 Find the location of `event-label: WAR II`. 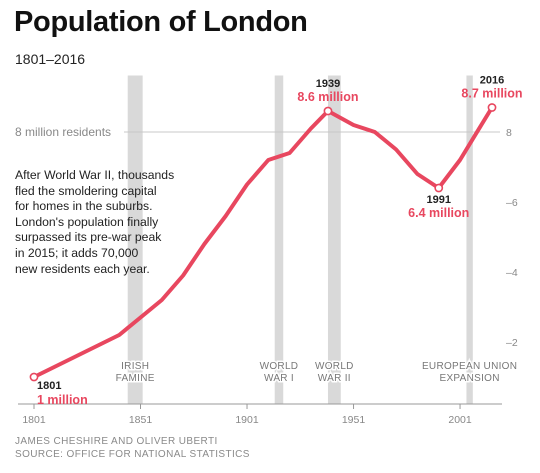

event-label: WAR II is located at coordinates (334, 378).